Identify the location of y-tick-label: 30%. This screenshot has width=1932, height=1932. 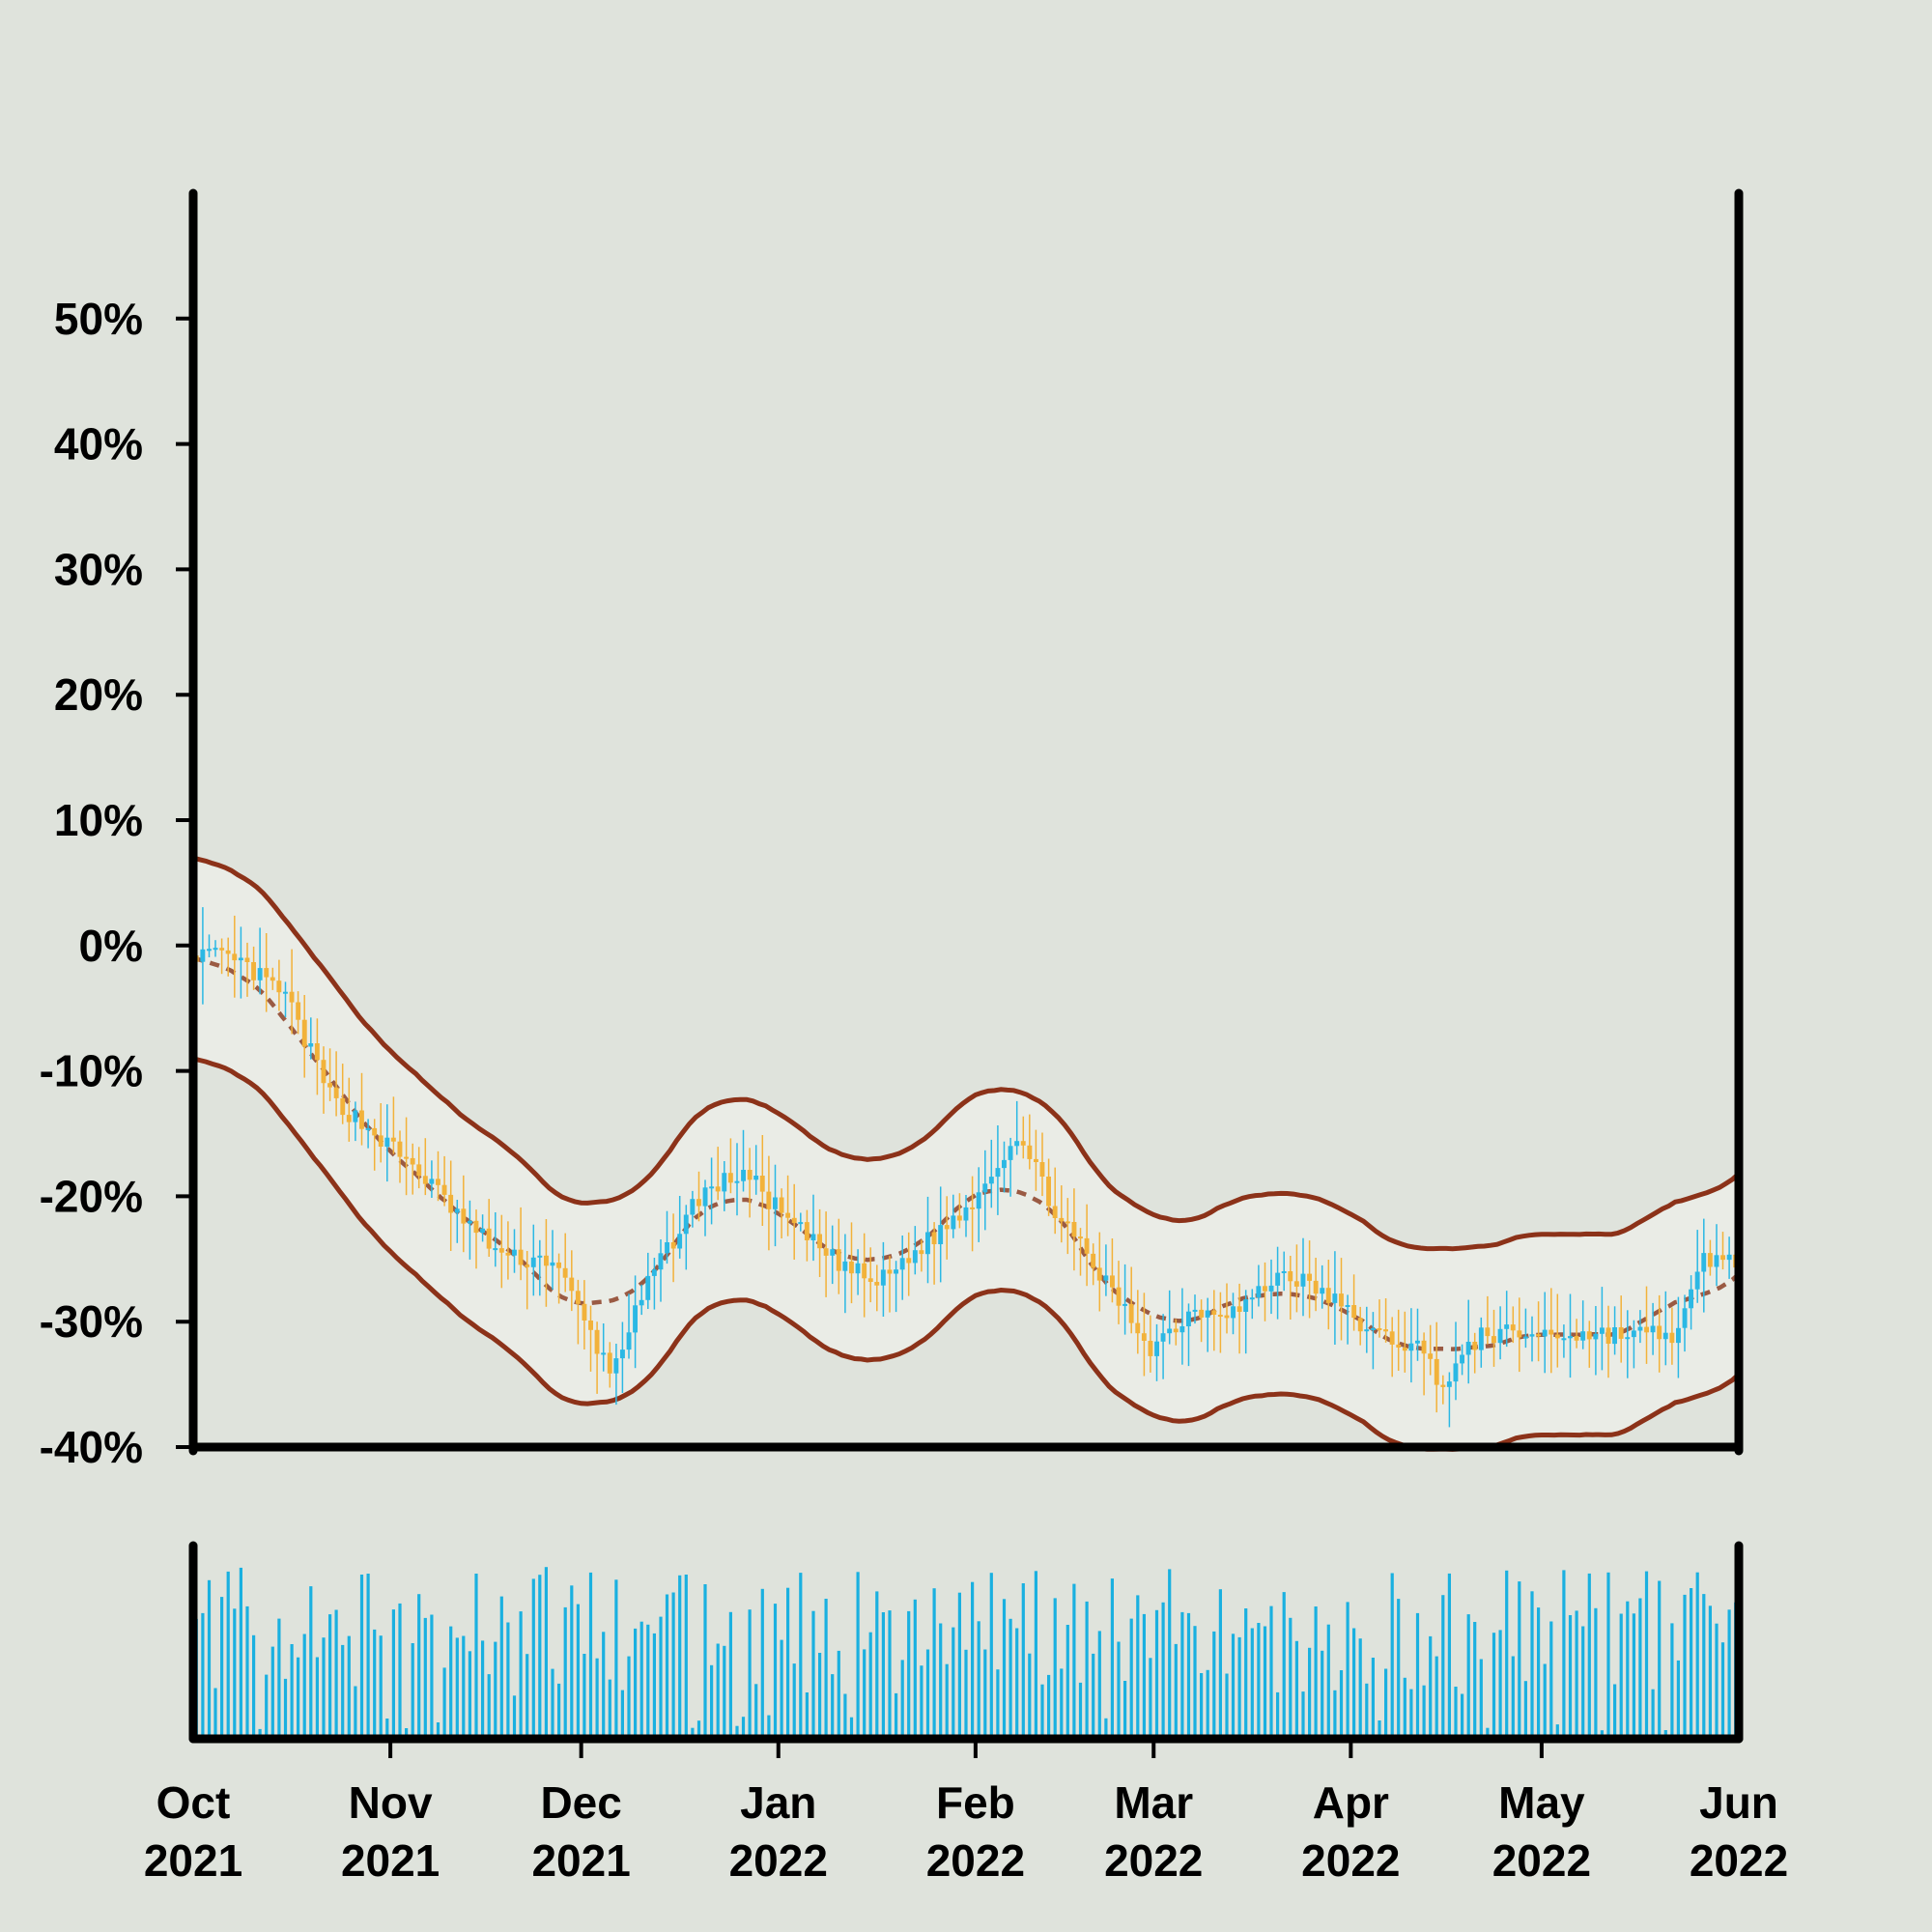
(98, 569).